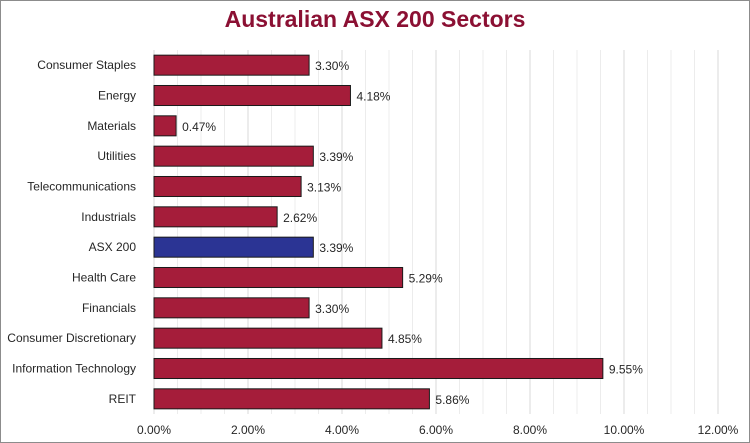 This screenshot has width=750, height=443. I want to click on data-label: 4.18%, so click(373, 97).